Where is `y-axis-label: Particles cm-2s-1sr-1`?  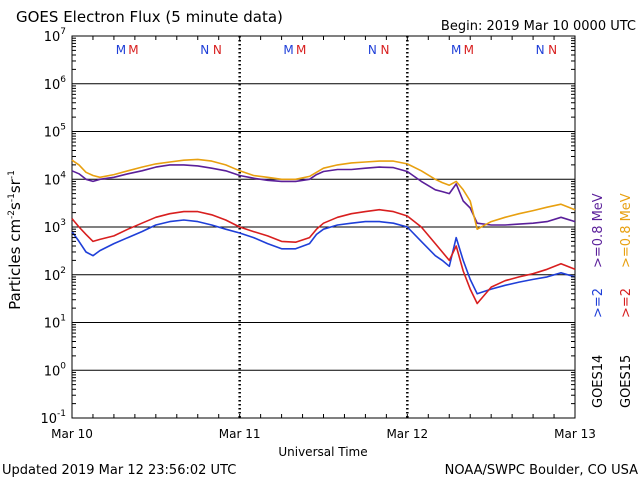
y-axis-label: Particles cm-2s-1sr-1 is located at coordinates (15, 240).